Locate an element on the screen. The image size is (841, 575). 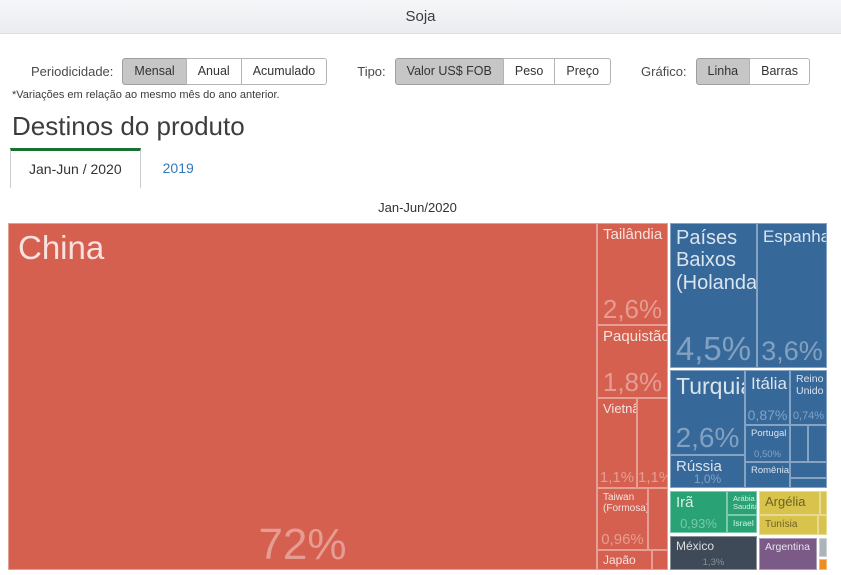
cell-country-label: Turquia is located at coordinates (710, 386).